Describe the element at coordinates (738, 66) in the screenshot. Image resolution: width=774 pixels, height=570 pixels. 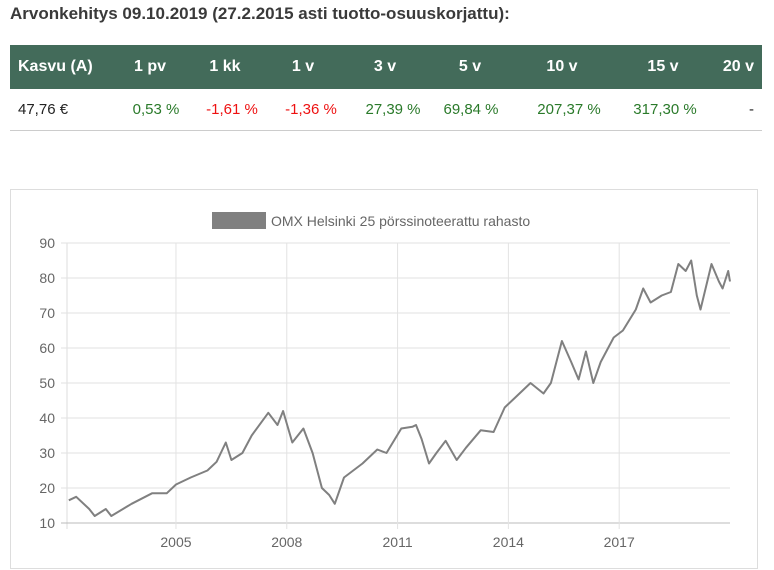
I see `header-20v: 20 v` at that location.